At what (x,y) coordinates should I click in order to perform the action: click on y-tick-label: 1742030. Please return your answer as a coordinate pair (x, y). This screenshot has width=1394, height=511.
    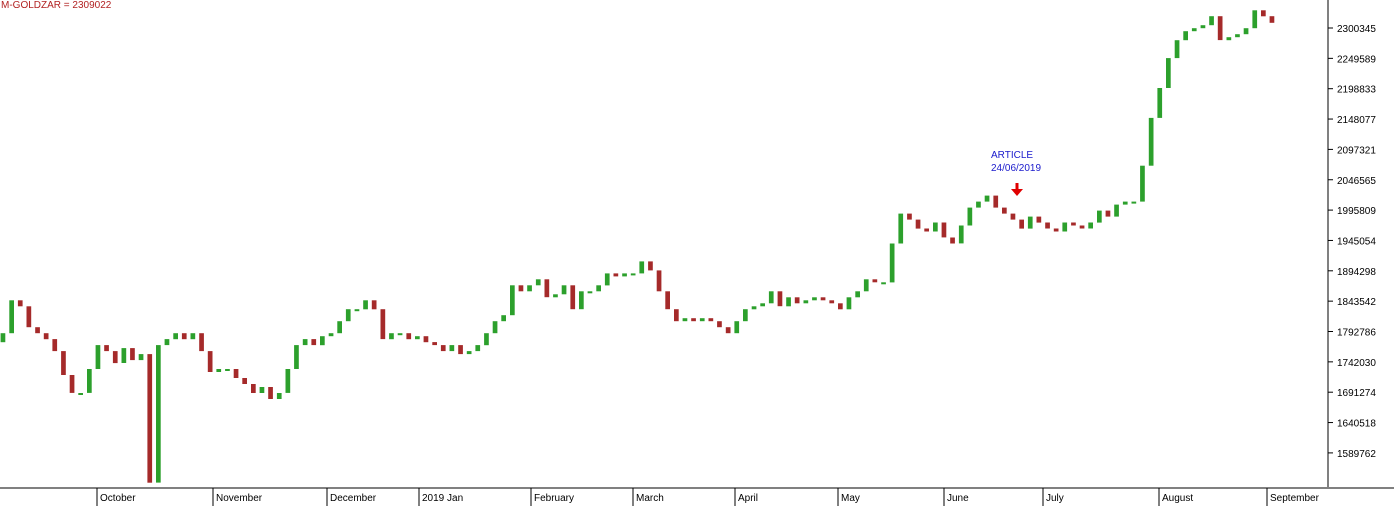
    Looking at the image, I should click on (1356, 363).